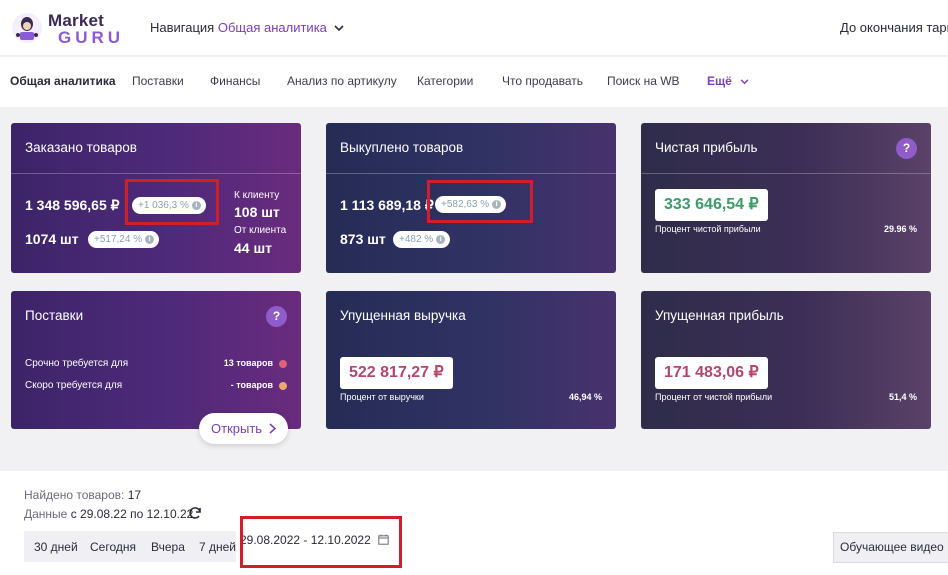 The image size is (948, 575). What do you see at coordinates (382, 397) in the screenshot?
I see `lost-revenue-percent-label: Процент от выручки` at bounding box center [382, 397].